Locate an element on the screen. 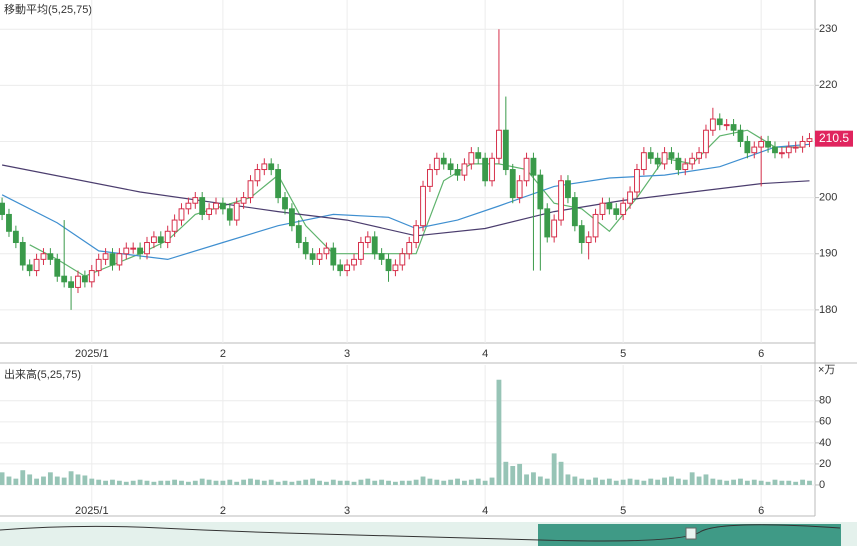 Image resolution: width=857 pixels, height=546 pixels. pane-title: 移動平均(5,25,75) is located at coordinates (48, 9).